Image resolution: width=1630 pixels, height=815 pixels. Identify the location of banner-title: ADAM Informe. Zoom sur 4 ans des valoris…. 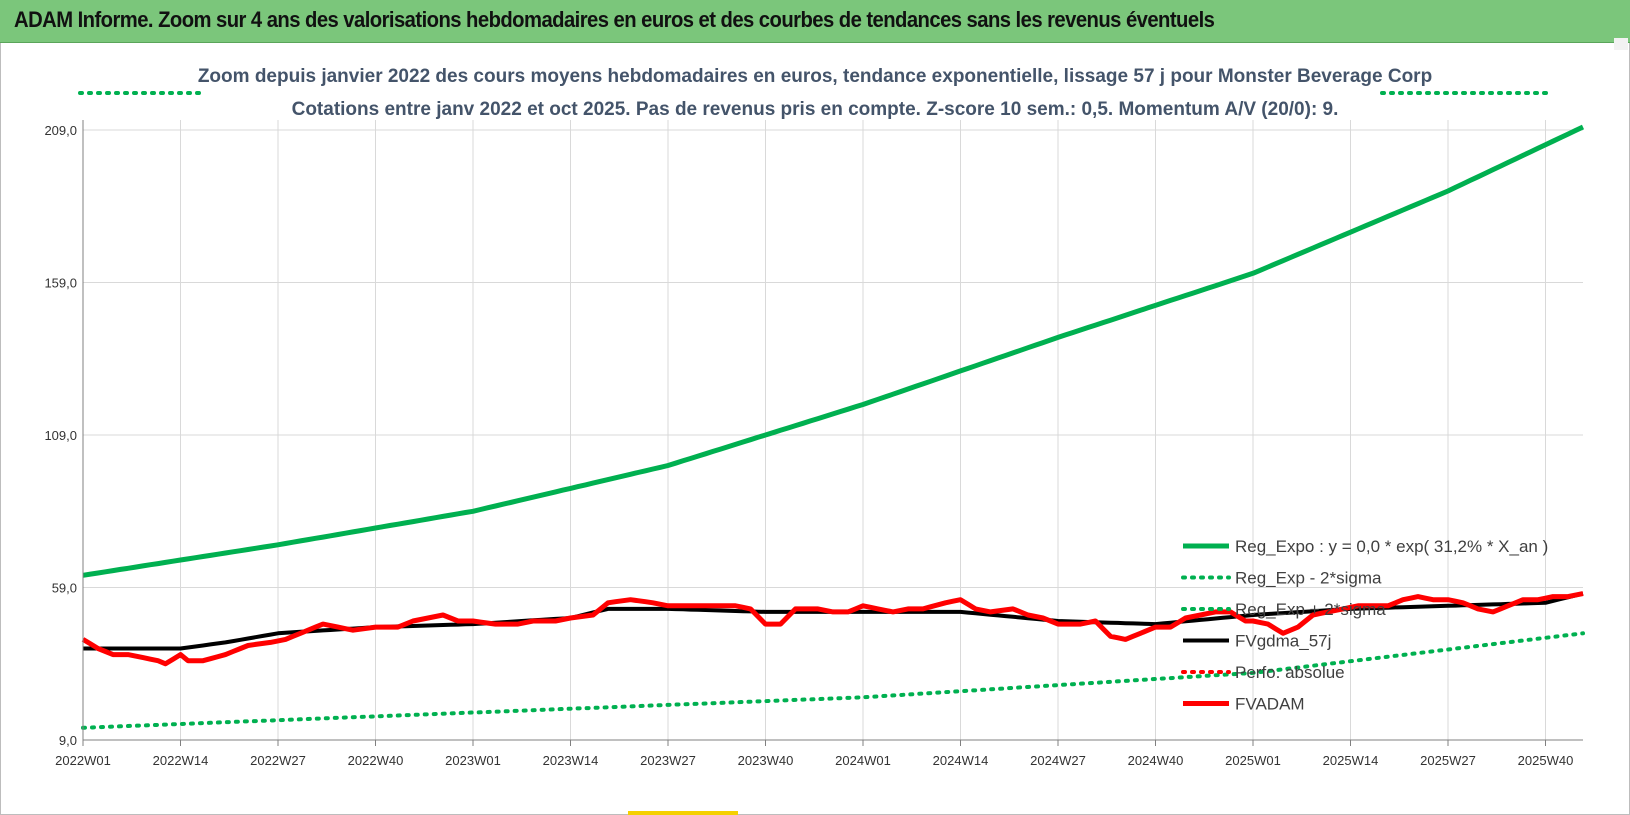
(614, 19).